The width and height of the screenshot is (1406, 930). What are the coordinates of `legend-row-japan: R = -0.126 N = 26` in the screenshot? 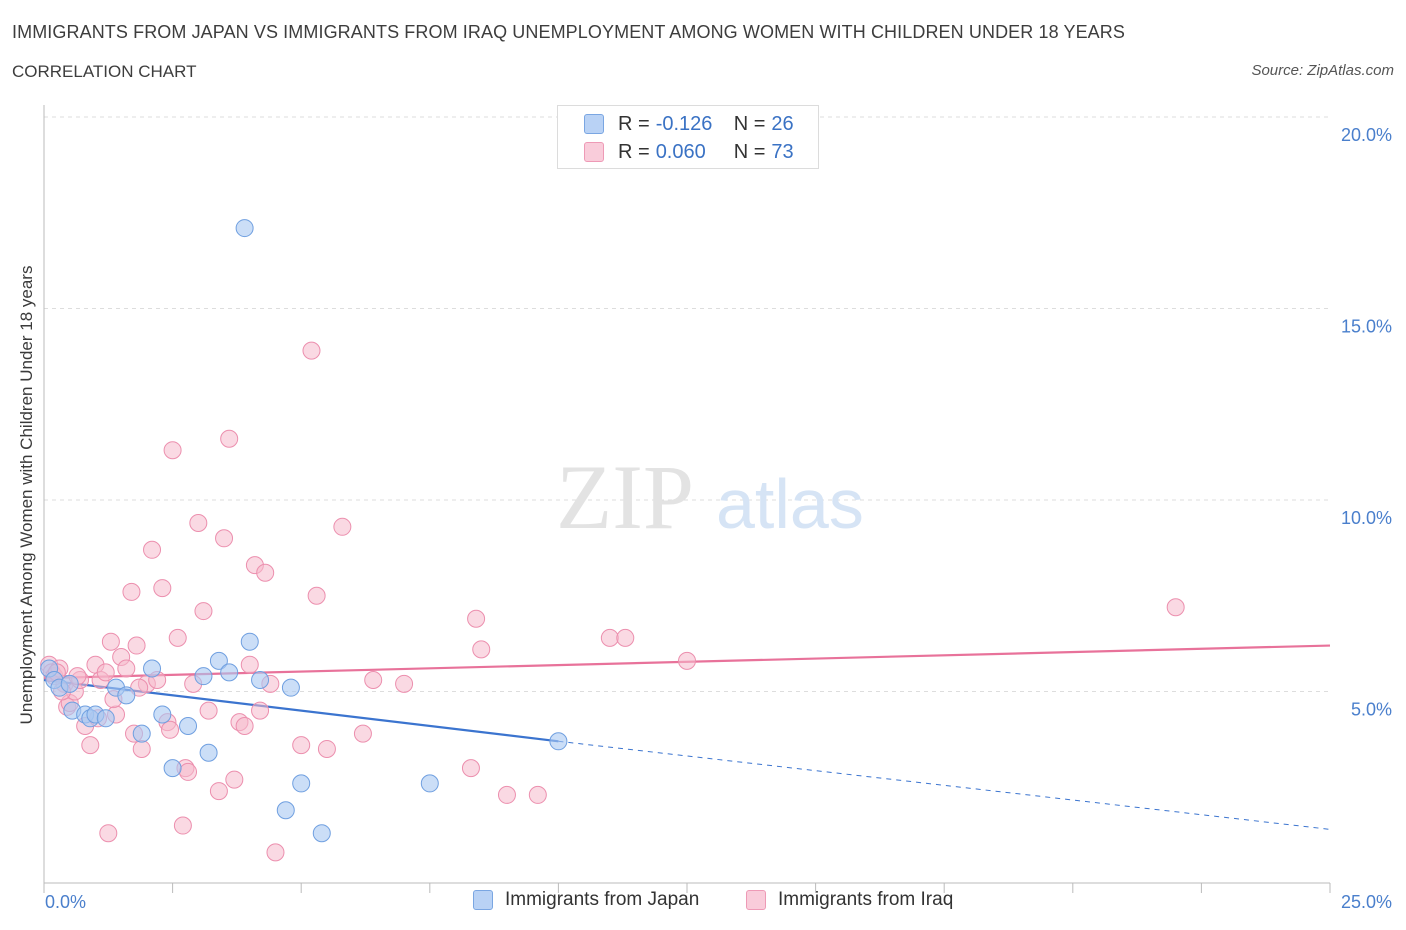 It's located at (689, 124).